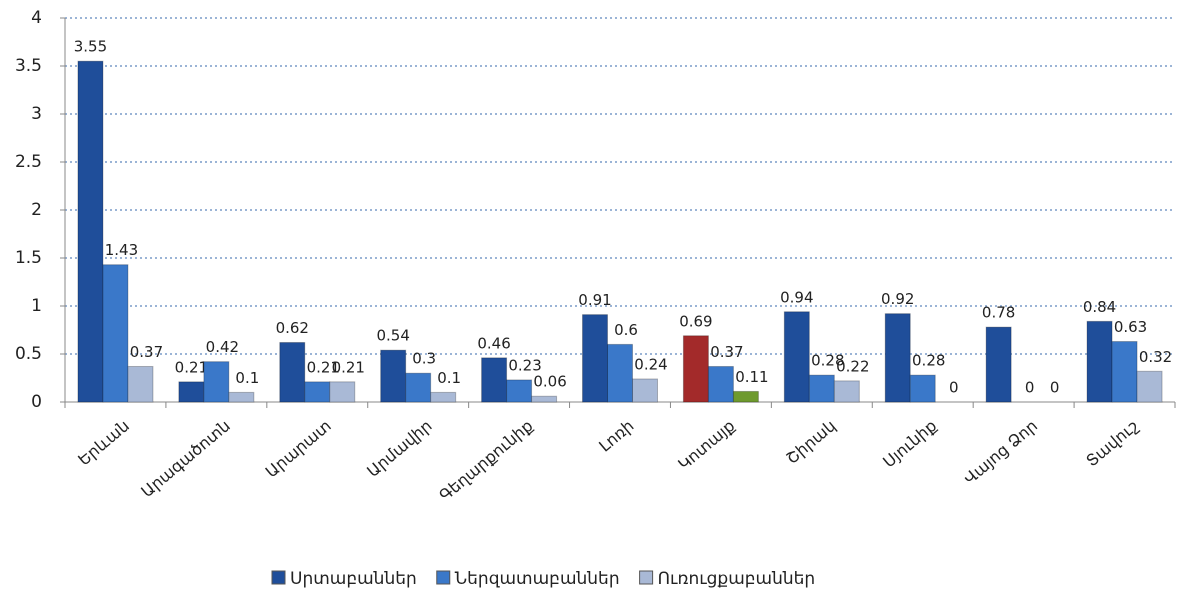  What do you see at coordinates (399, 448) in the screenshot?
I see `x-tick-label: Արմավիր` at bounding box center [399, 448].